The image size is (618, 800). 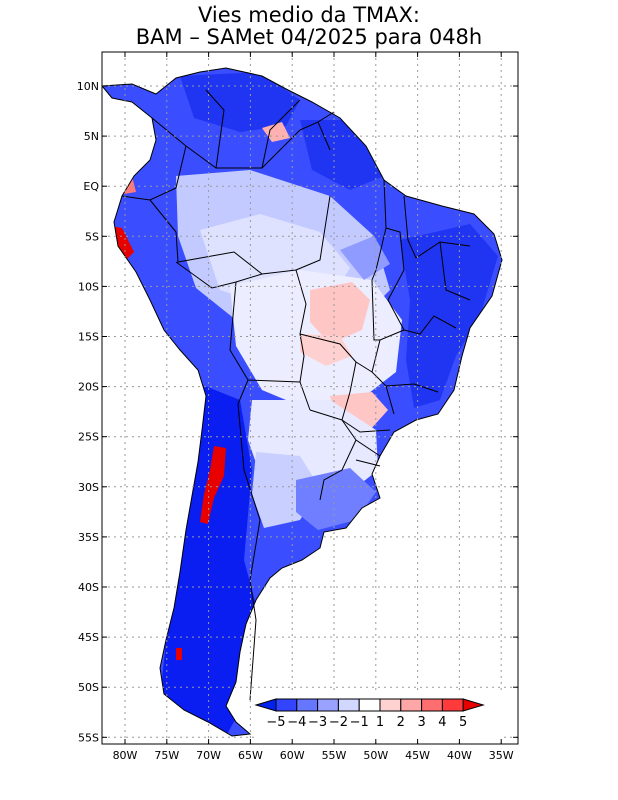 What do you see at coordinates (292, 755) in the screenshot?
I see `lon-label-60W: 60W` at bounding box center [292, 755].